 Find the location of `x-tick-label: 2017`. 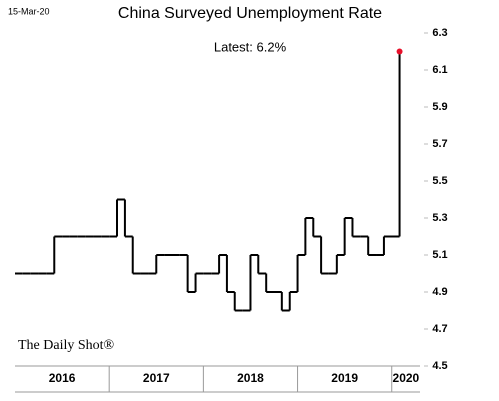

x-tick-label: 2017 is located at coordinates (156, 378).